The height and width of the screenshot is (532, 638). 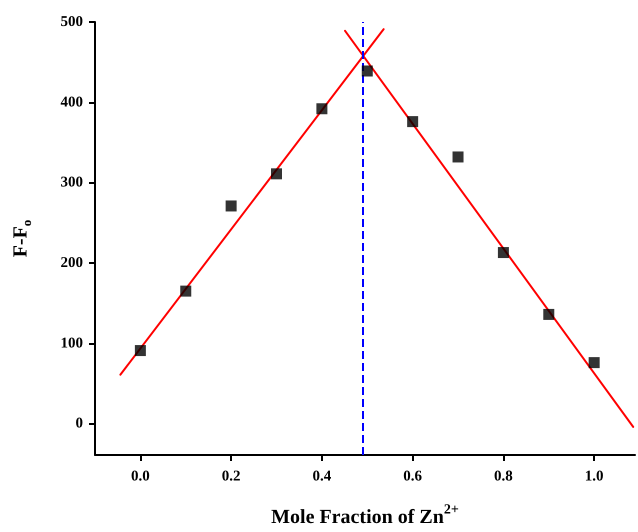 I want to click on y-tick-label: 500, so click(x=71, y=22).